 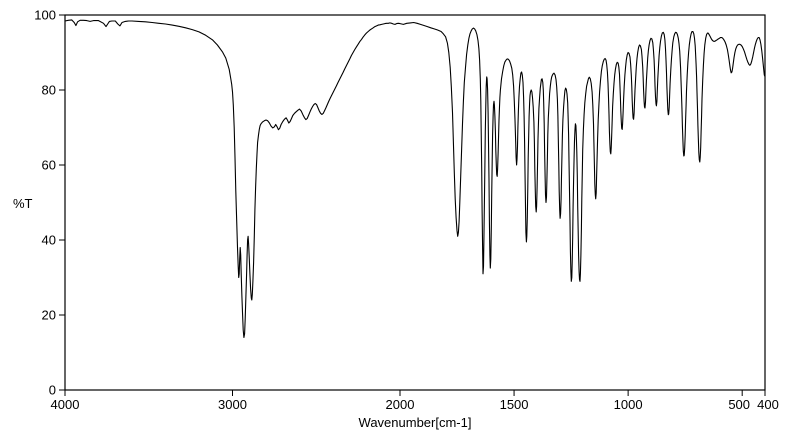 I want to click on y-tick-label: 0, so click(x=52, y=390).